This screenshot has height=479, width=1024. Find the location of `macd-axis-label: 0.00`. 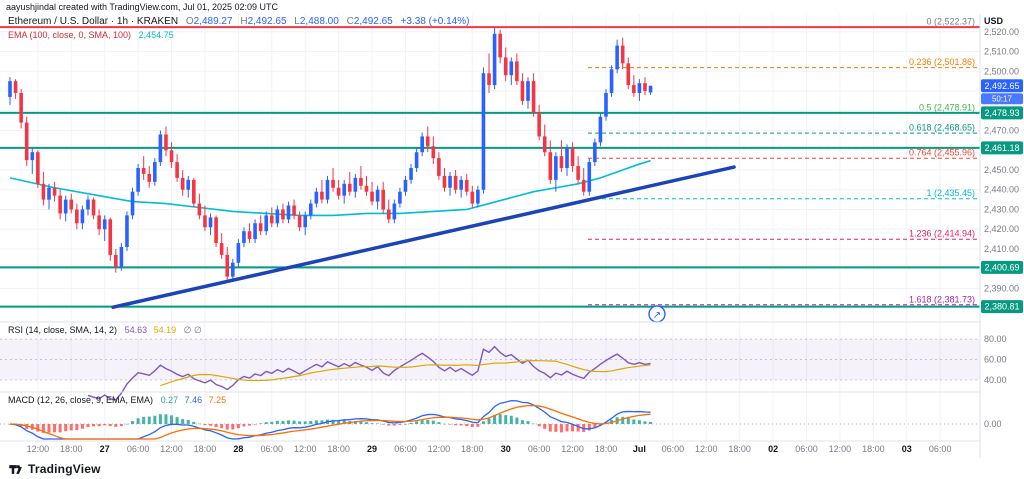

macd-axis-label: 0.00 is located at coordinates (993, 424).